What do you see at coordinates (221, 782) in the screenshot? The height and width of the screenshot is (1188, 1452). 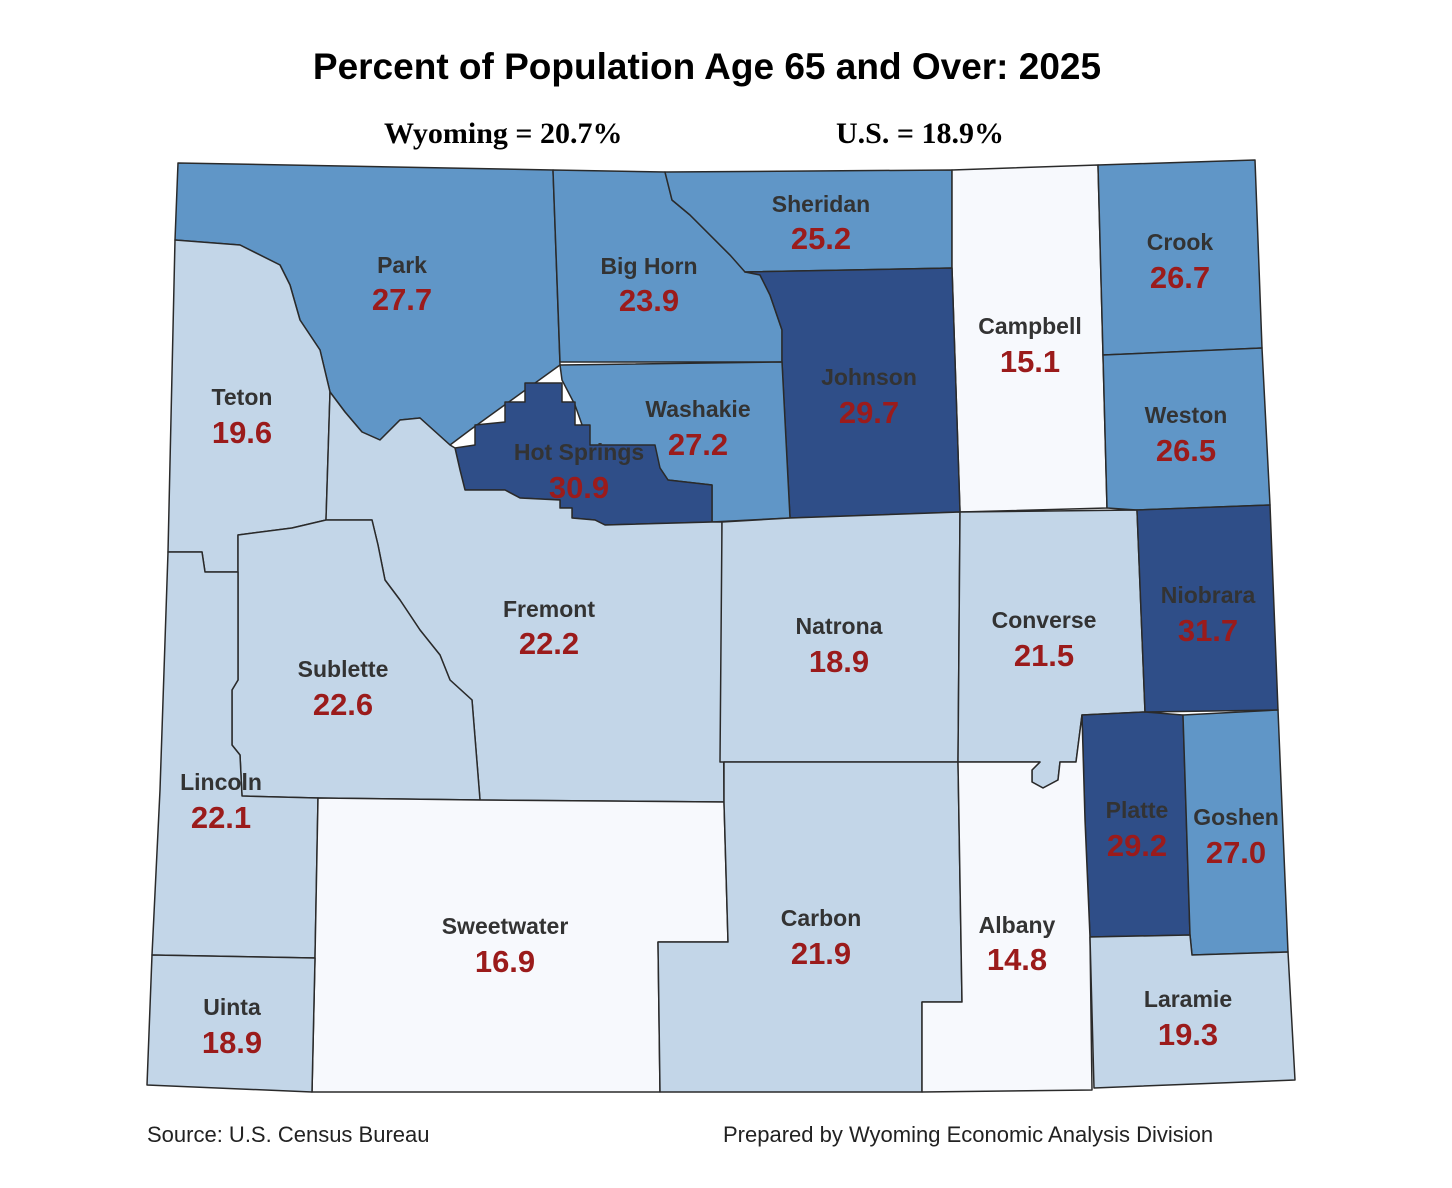 I see `county-name-lincoln: Lincoln` at bounding box center [221, 782].